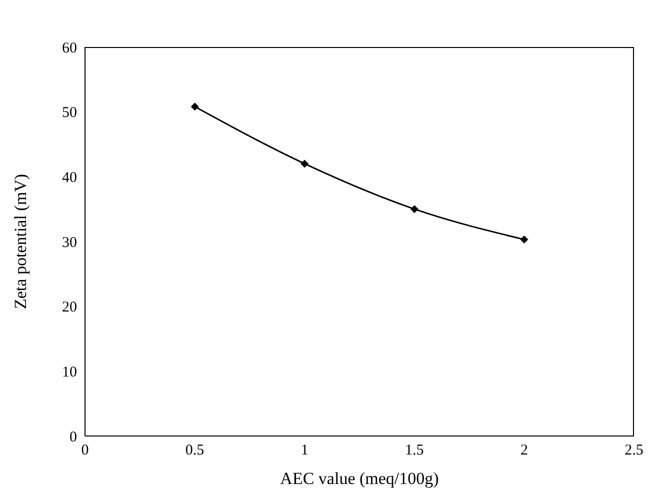 This screenshot has width=650, height=492. I want to click on y-tick-label: 0, so click(73, 437).